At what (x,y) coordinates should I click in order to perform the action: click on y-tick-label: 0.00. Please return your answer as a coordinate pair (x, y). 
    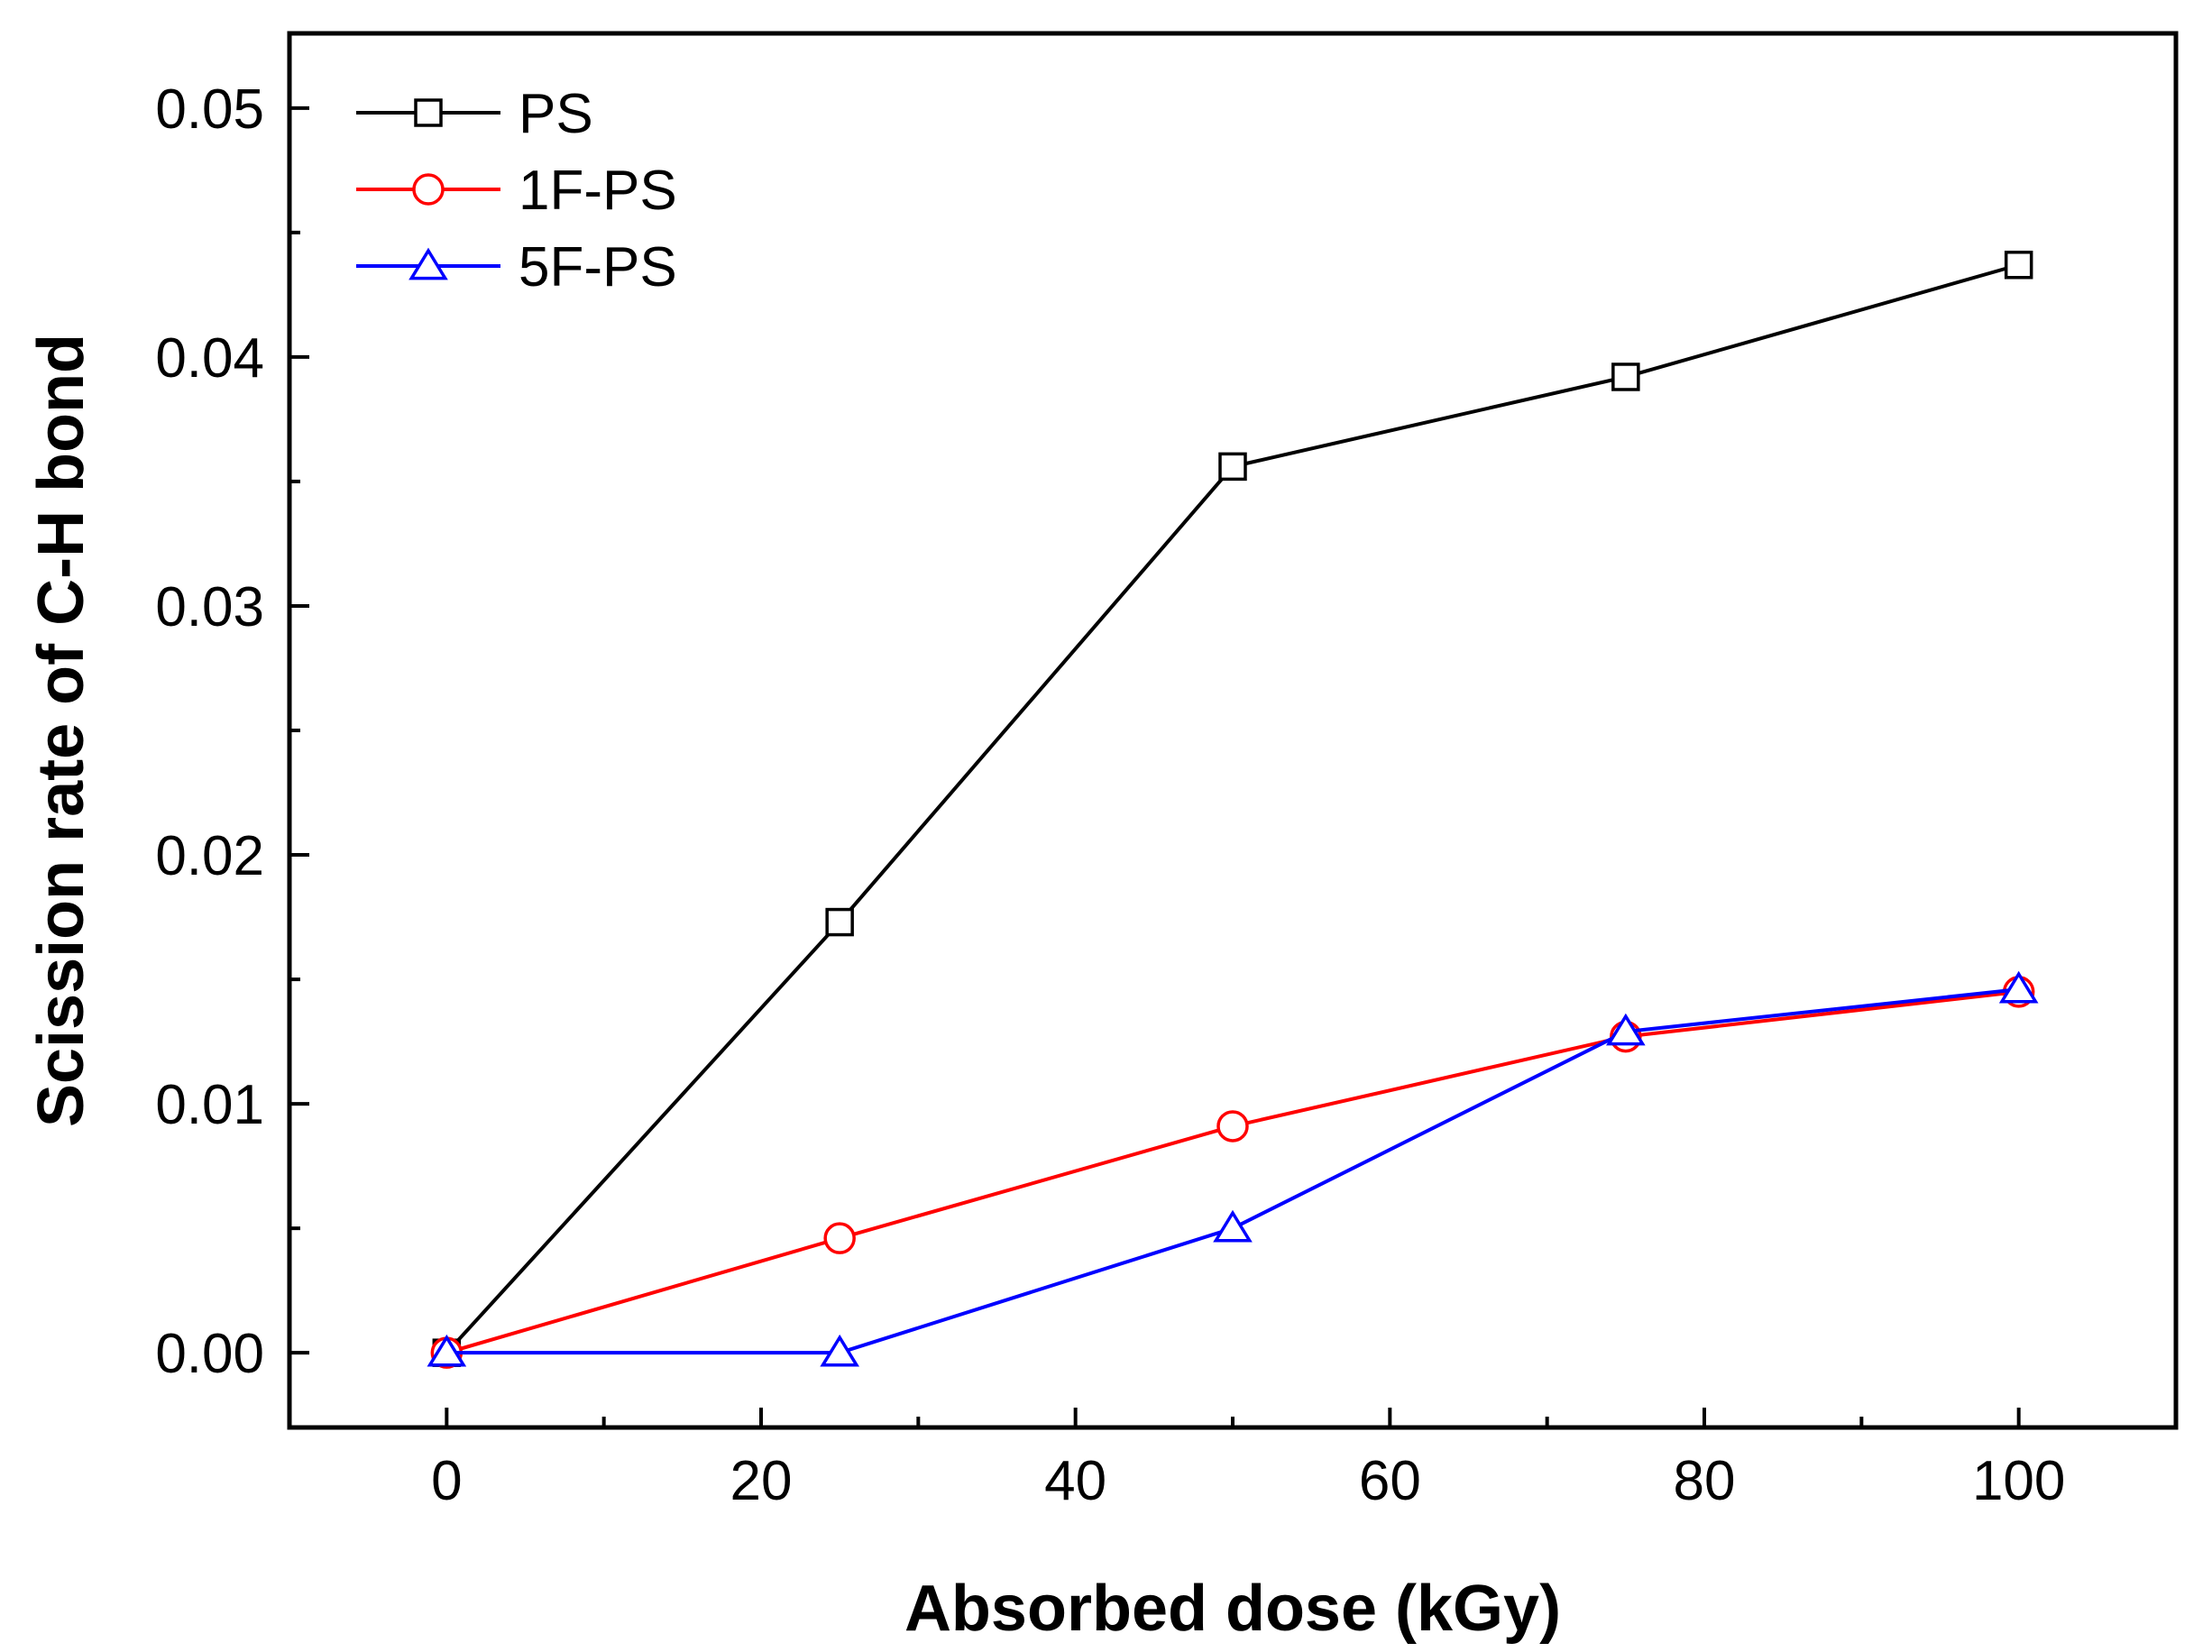
    Looking at the image, I should click on (210, 1354).